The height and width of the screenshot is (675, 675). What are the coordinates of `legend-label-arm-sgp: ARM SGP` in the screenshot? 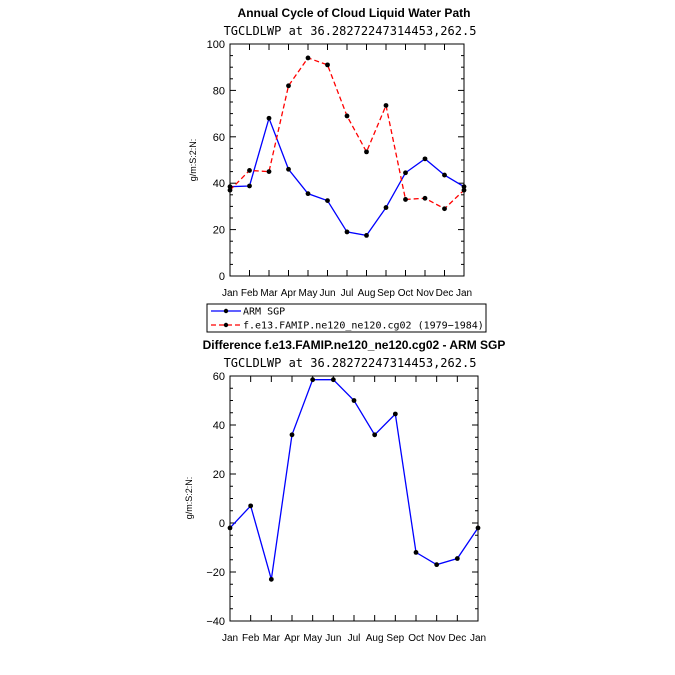 It's located at (264, 312).